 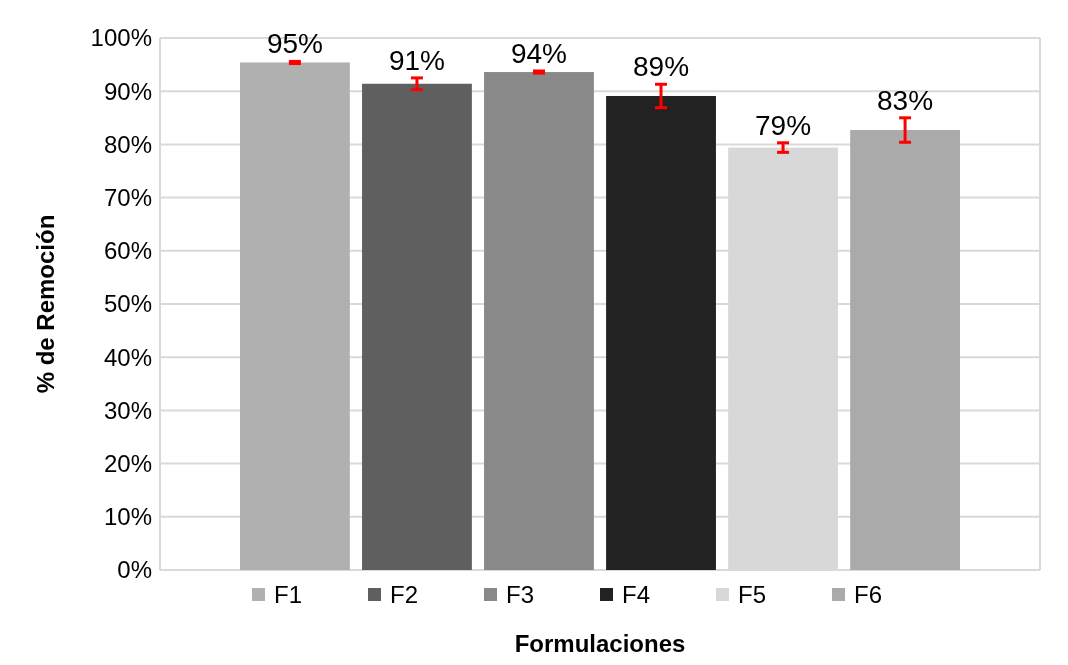 I want to click on x-axis-title: Formulaciones, so click(x=600, y=643).